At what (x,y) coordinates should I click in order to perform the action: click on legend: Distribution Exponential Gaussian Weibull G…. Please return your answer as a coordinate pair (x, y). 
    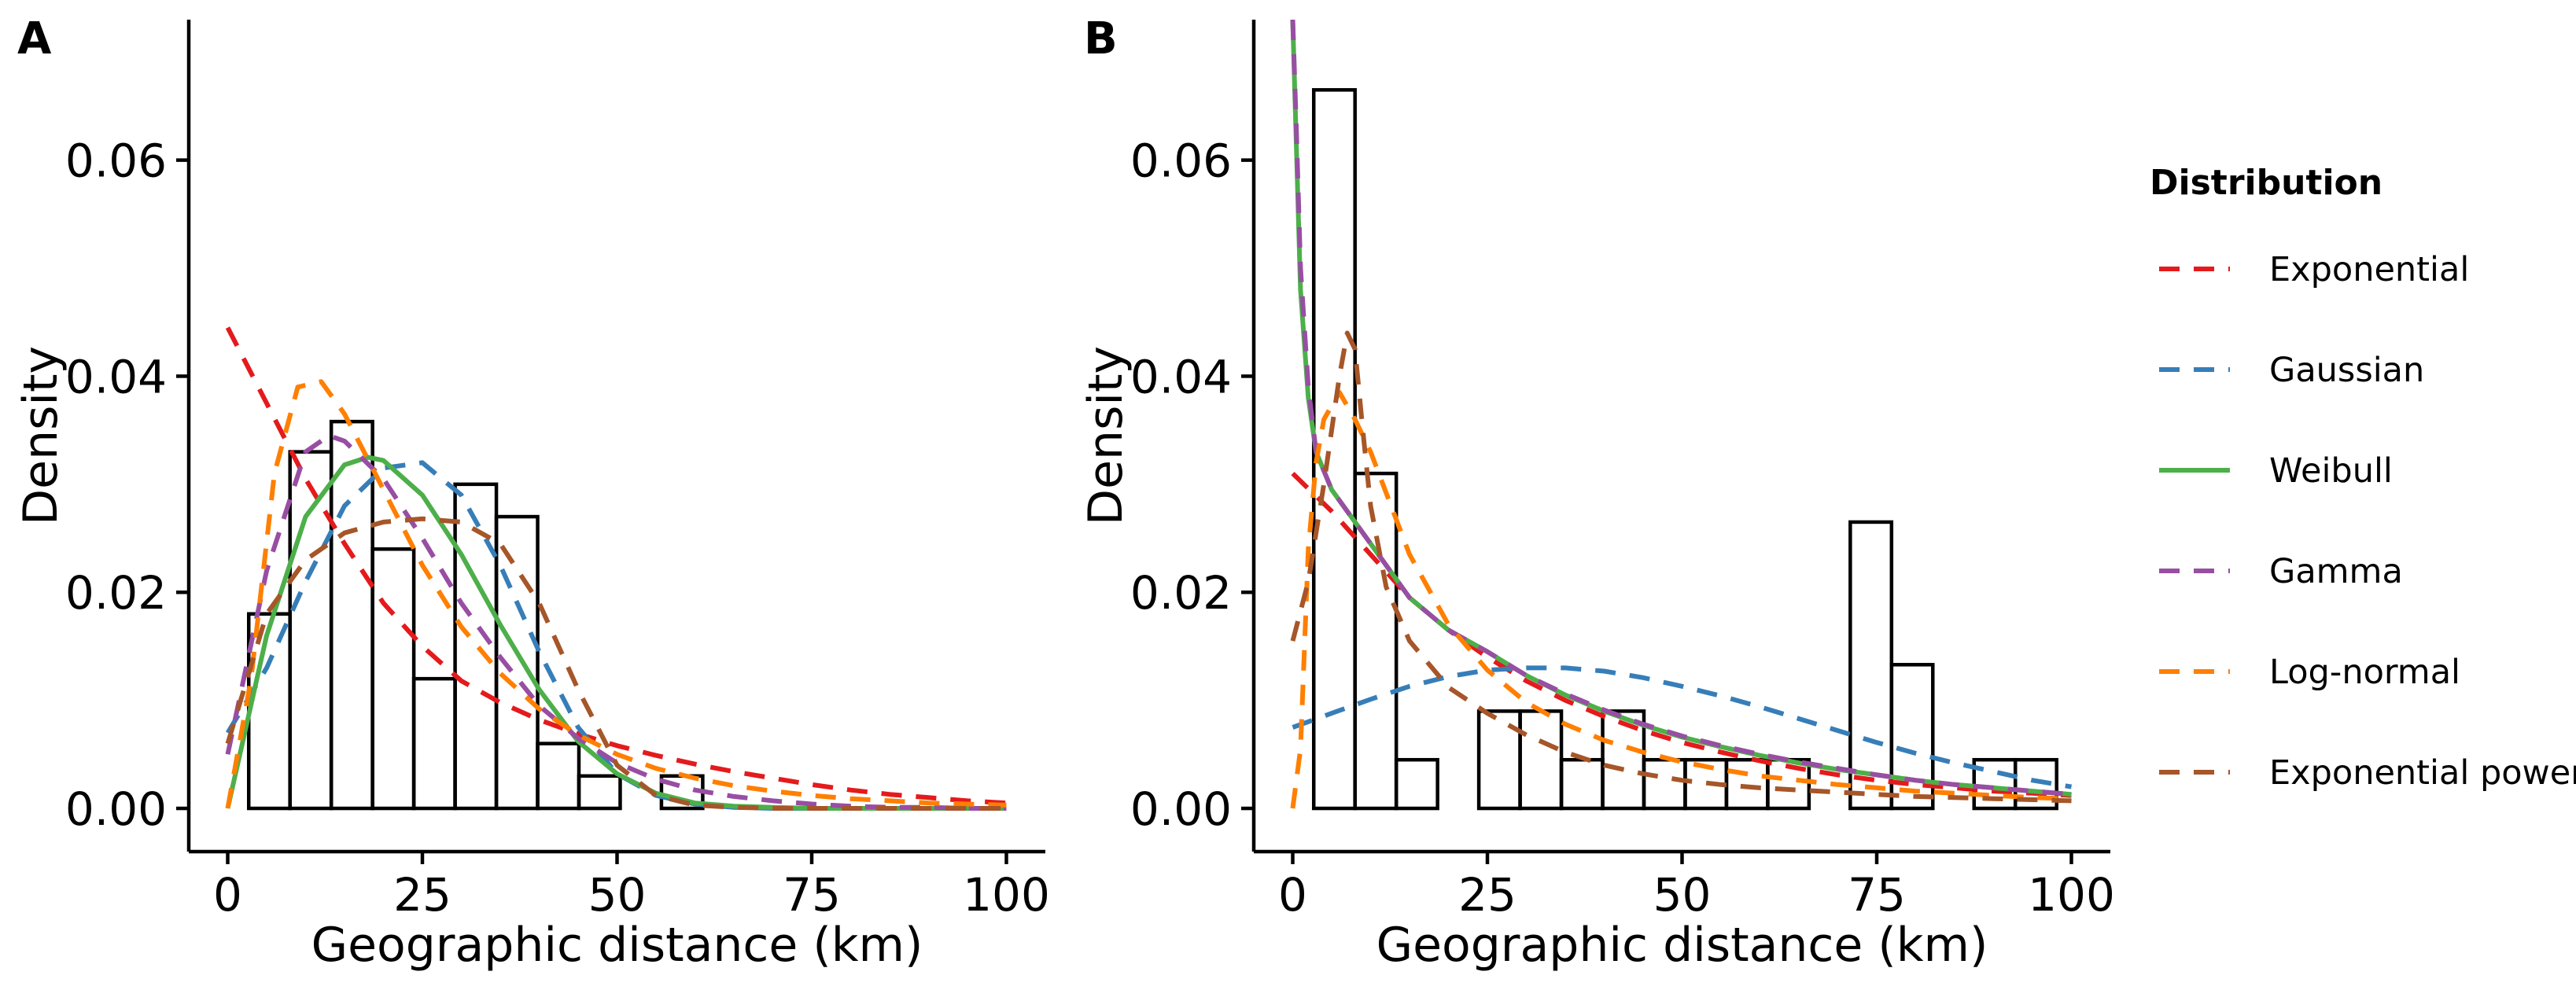
    Looking at the image, I should click on (2363, 478).